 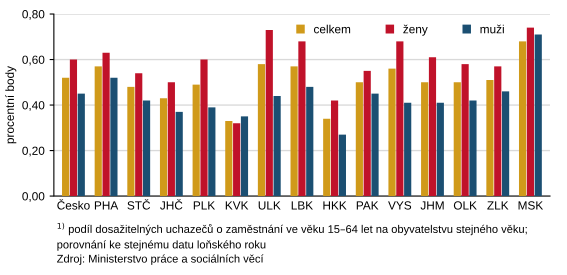 What do you see at coordinates (33, 15) in the screenshot?
I see `y-tick-label: 0,80` at bounding box center [33, 15].